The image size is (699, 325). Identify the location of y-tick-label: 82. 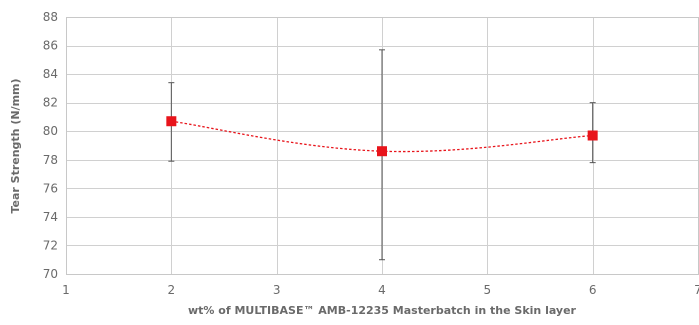
(50, 103).